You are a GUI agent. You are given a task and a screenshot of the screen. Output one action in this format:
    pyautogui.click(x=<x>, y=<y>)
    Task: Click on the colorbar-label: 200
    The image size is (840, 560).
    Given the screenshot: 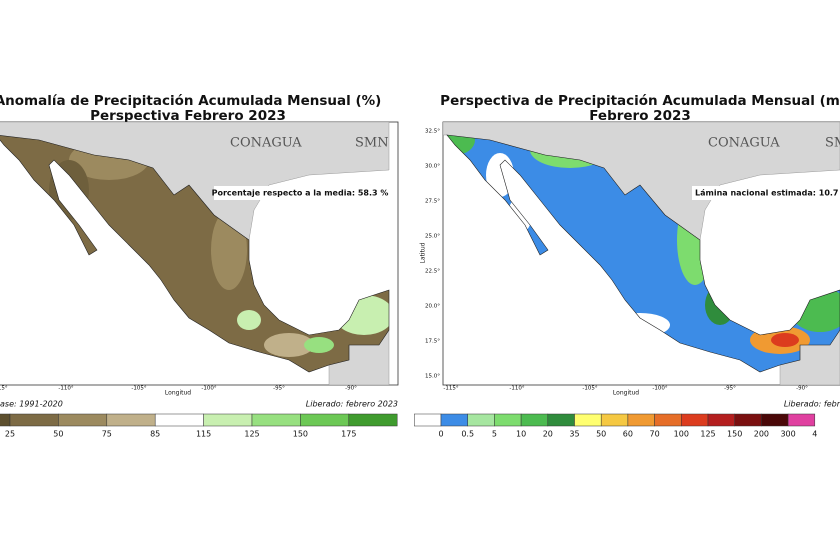 What is the action you would take?
    pyautogui.click(x=761, y=434)
    